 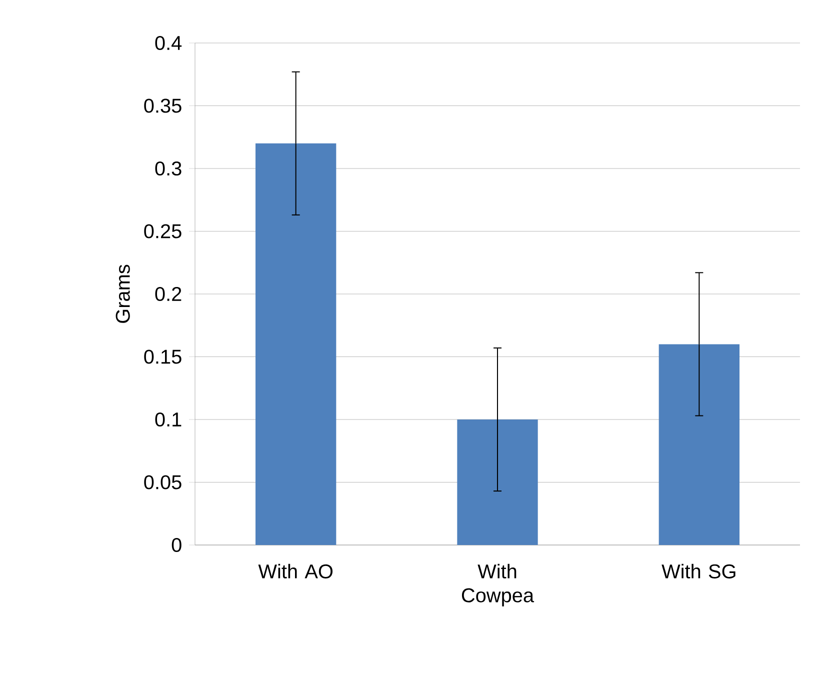 I want to click on y-tick-label: 0.4, so click(x=168, y=43).